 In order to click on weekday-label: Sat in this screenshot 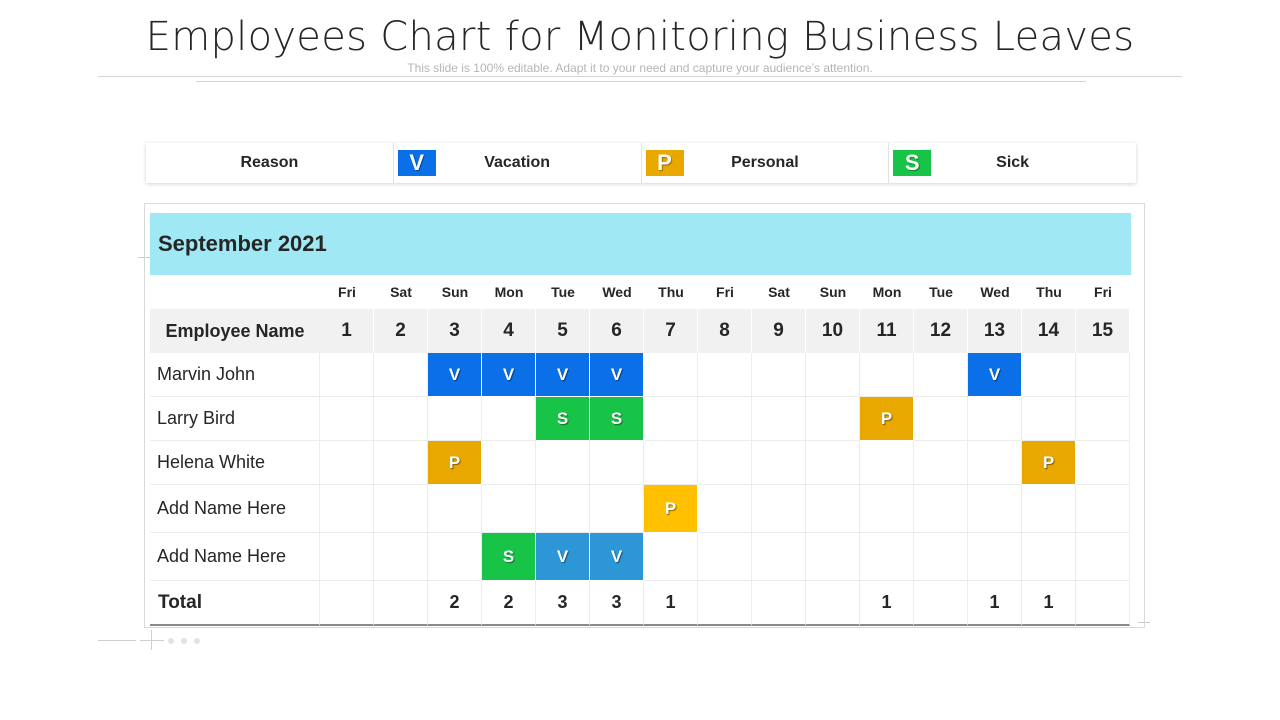, I will do `click(401, 292)`.